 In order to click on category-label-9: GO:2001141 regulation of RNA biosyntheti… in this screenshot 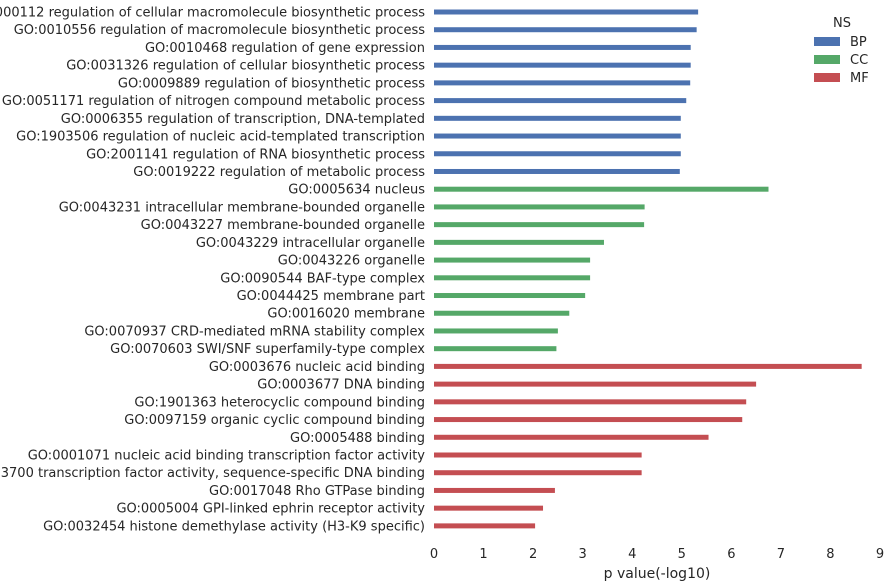, I will do `click(255, 154)`.